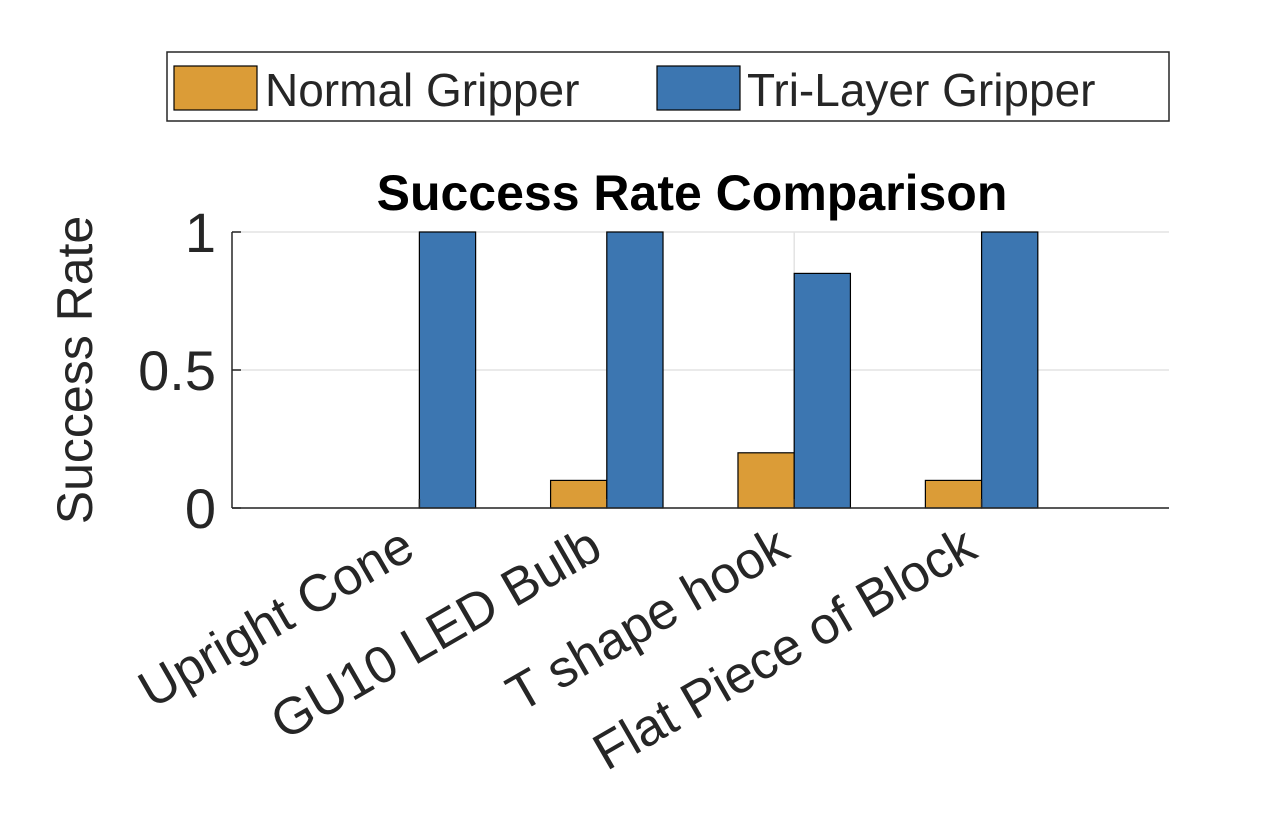 The image size is (1268, 830). I want to click on y-tick-labels: 00.51, so click(177, 370).